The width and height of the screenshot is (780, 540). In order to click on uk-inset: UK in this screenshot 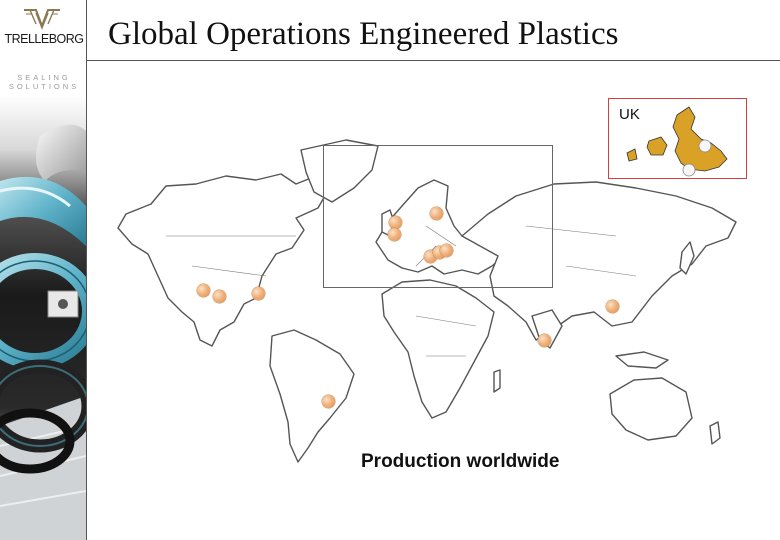, I will do `click(677, 138)`.